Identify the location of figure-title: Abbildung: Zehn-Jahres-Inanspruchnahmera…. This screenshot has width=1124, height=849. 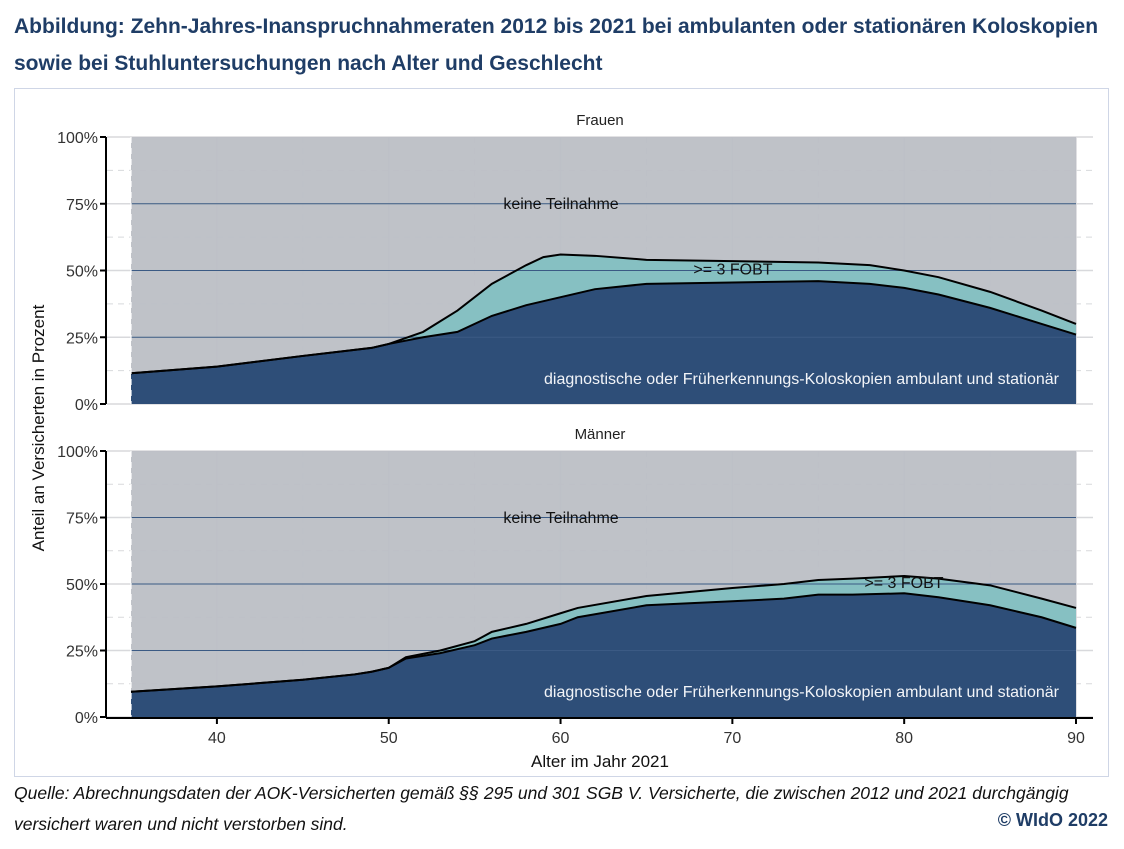
(556, 45).